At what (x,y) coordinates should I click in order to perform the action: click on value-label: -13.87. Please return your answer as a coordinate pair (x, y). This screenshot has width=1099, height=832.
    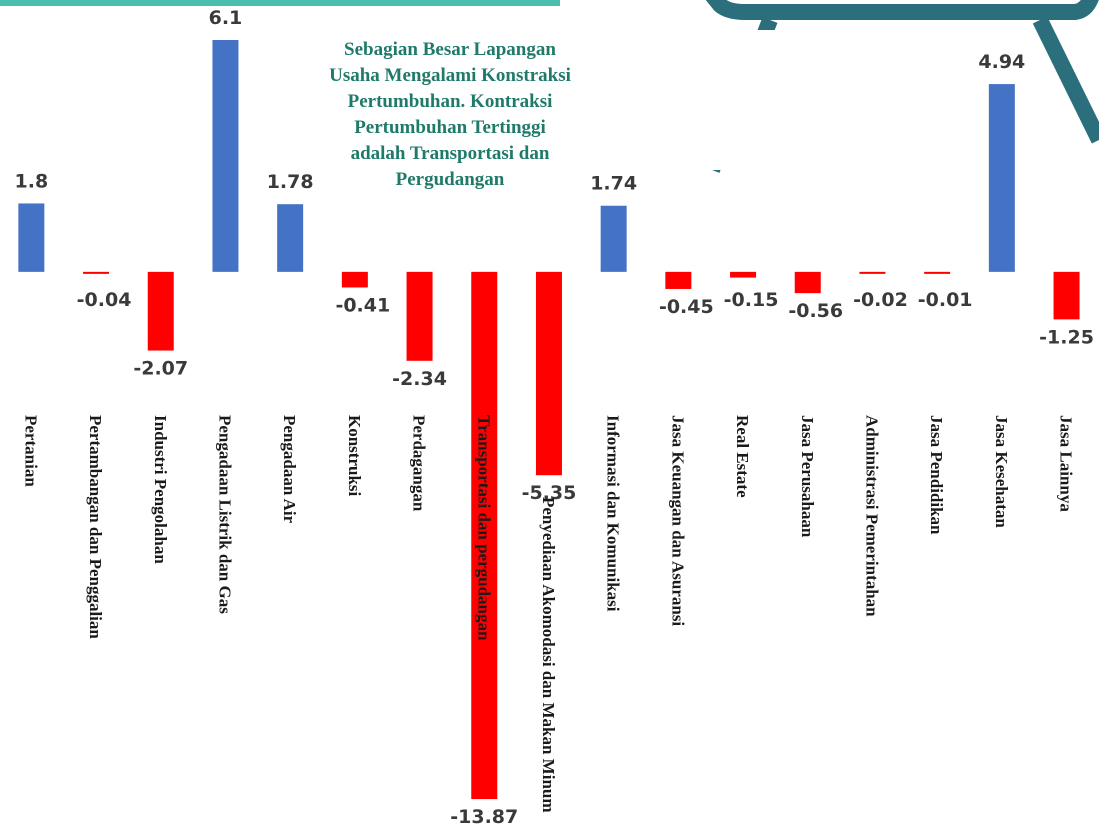
    Looking at the image, I should click on (484, 817).